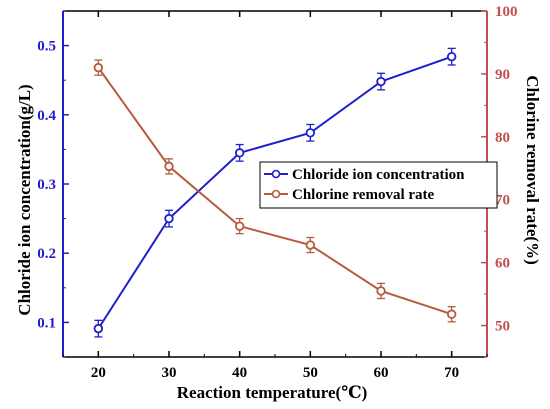 This screenshot has width=550, height=409. Describe the element at coordinates (502, 201) in the screenshot. I see `right-tick-label: 70` at that location.